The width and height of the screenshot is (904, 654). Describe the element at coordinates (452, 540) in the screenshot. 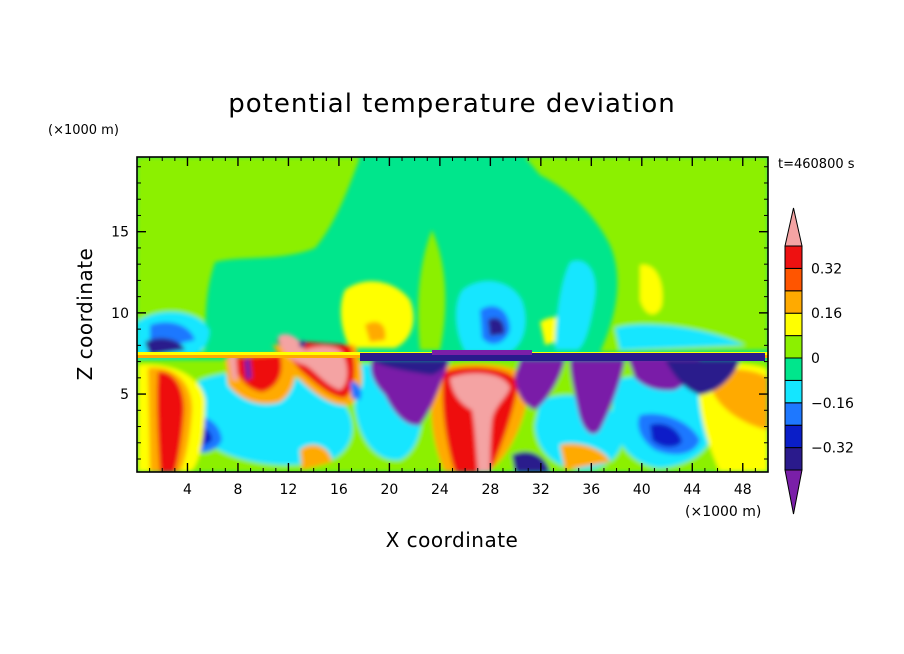

I see `x-axis-label: X coordinate` at that location.